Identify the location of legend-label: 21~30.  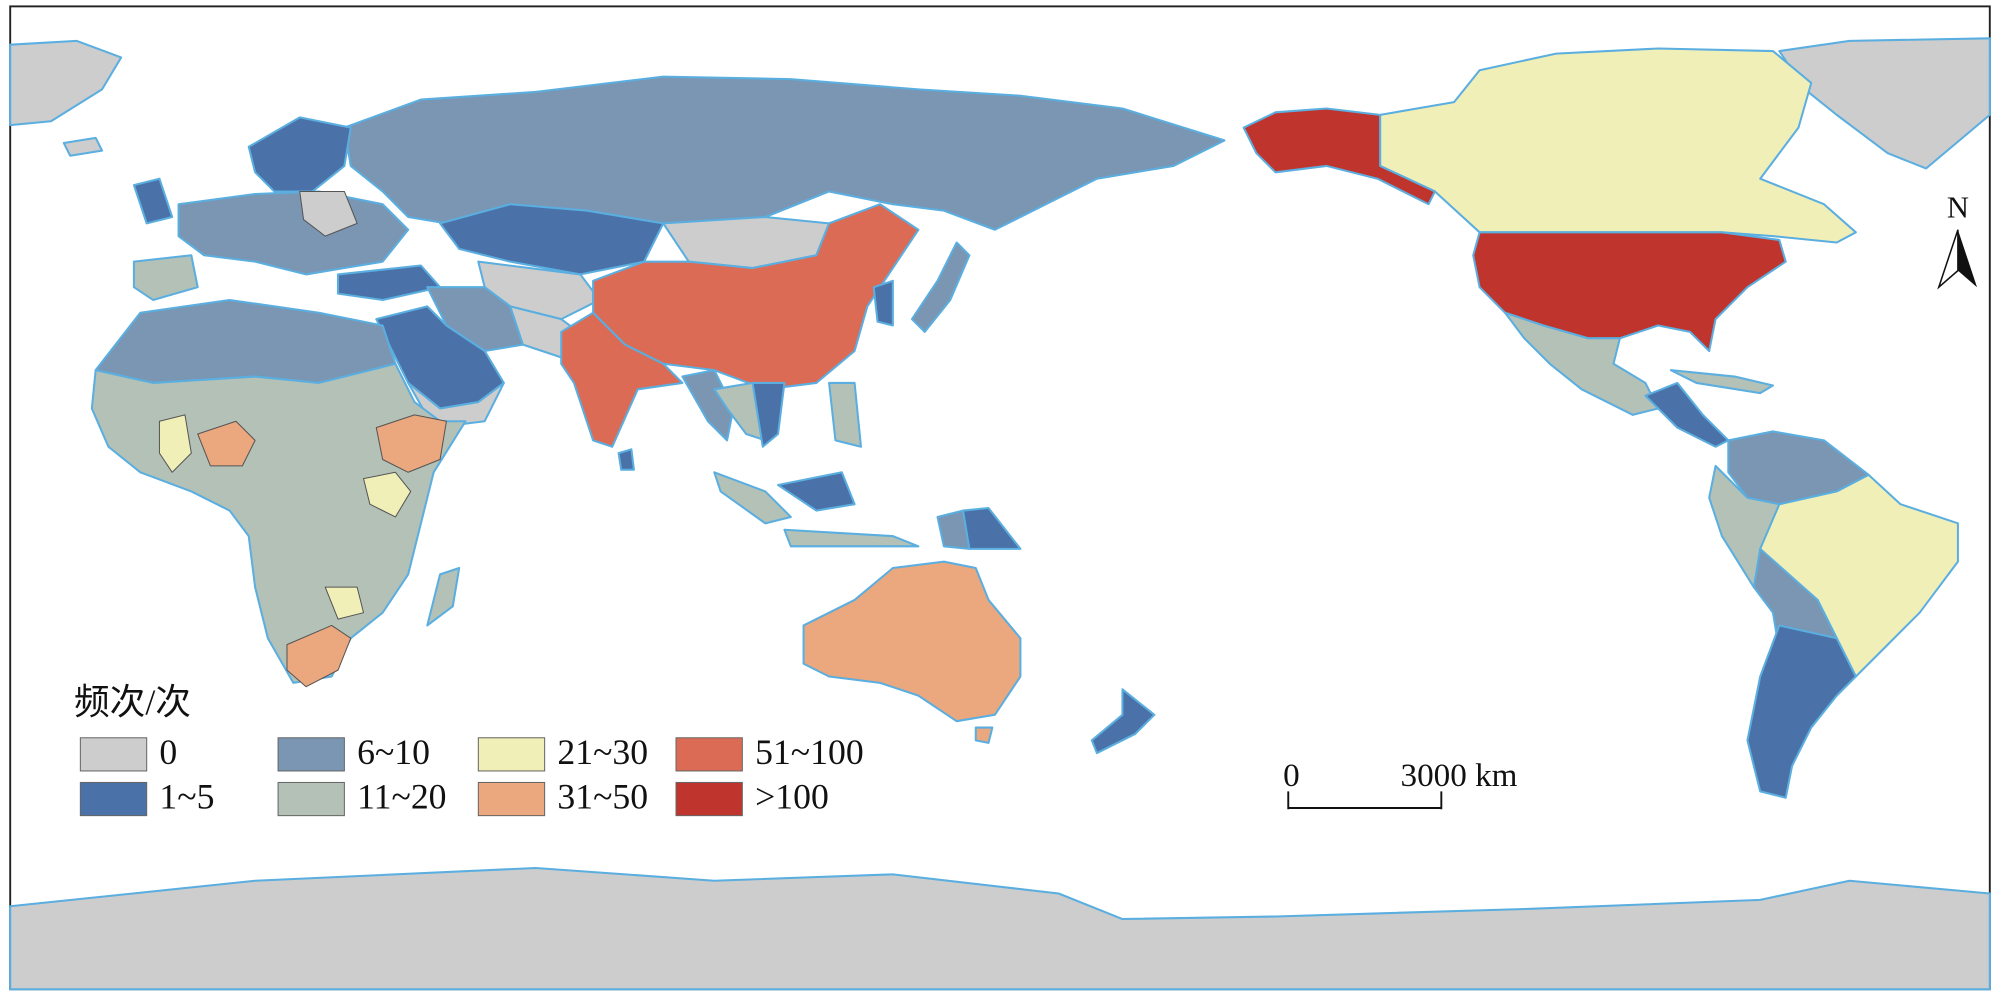
(602, 752).